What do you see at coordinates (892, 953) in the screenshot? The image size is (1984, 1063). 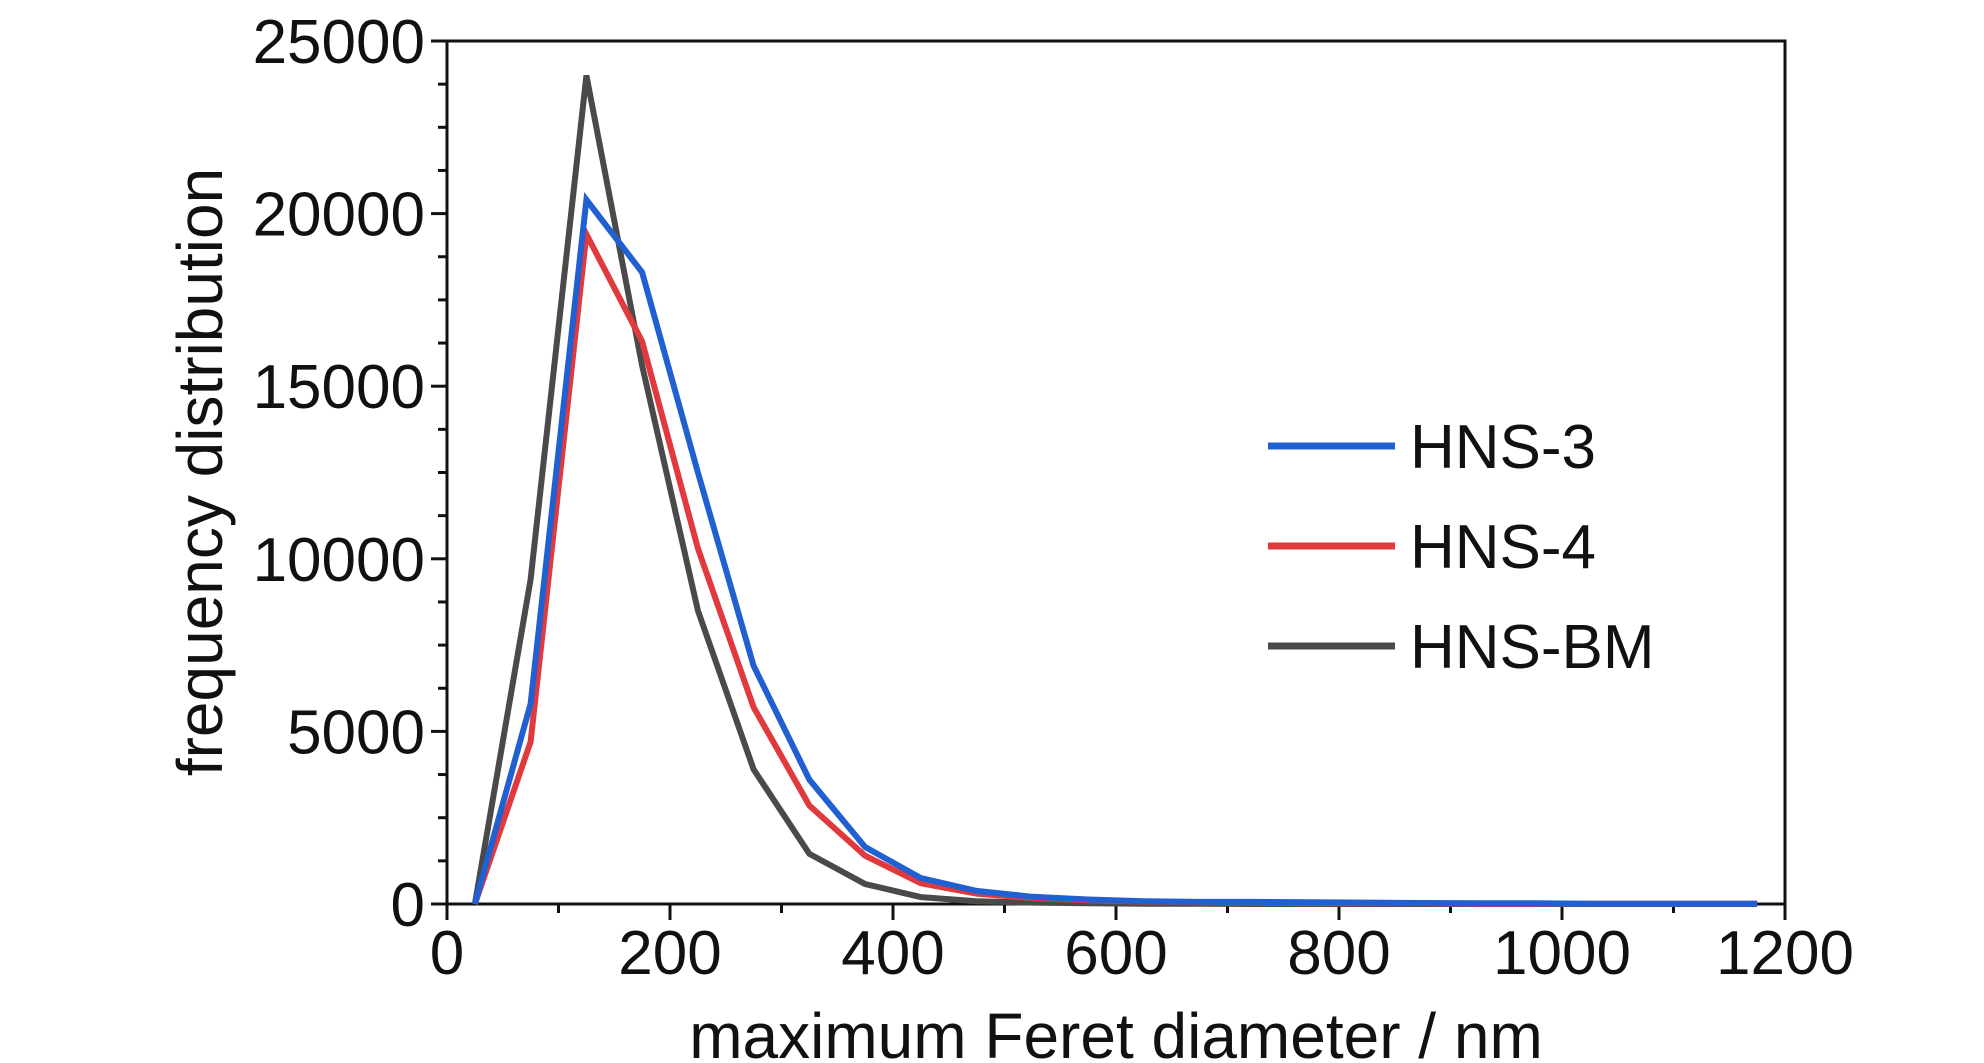 I see `x-tick-label: 400` at bounding box center [892, 953].